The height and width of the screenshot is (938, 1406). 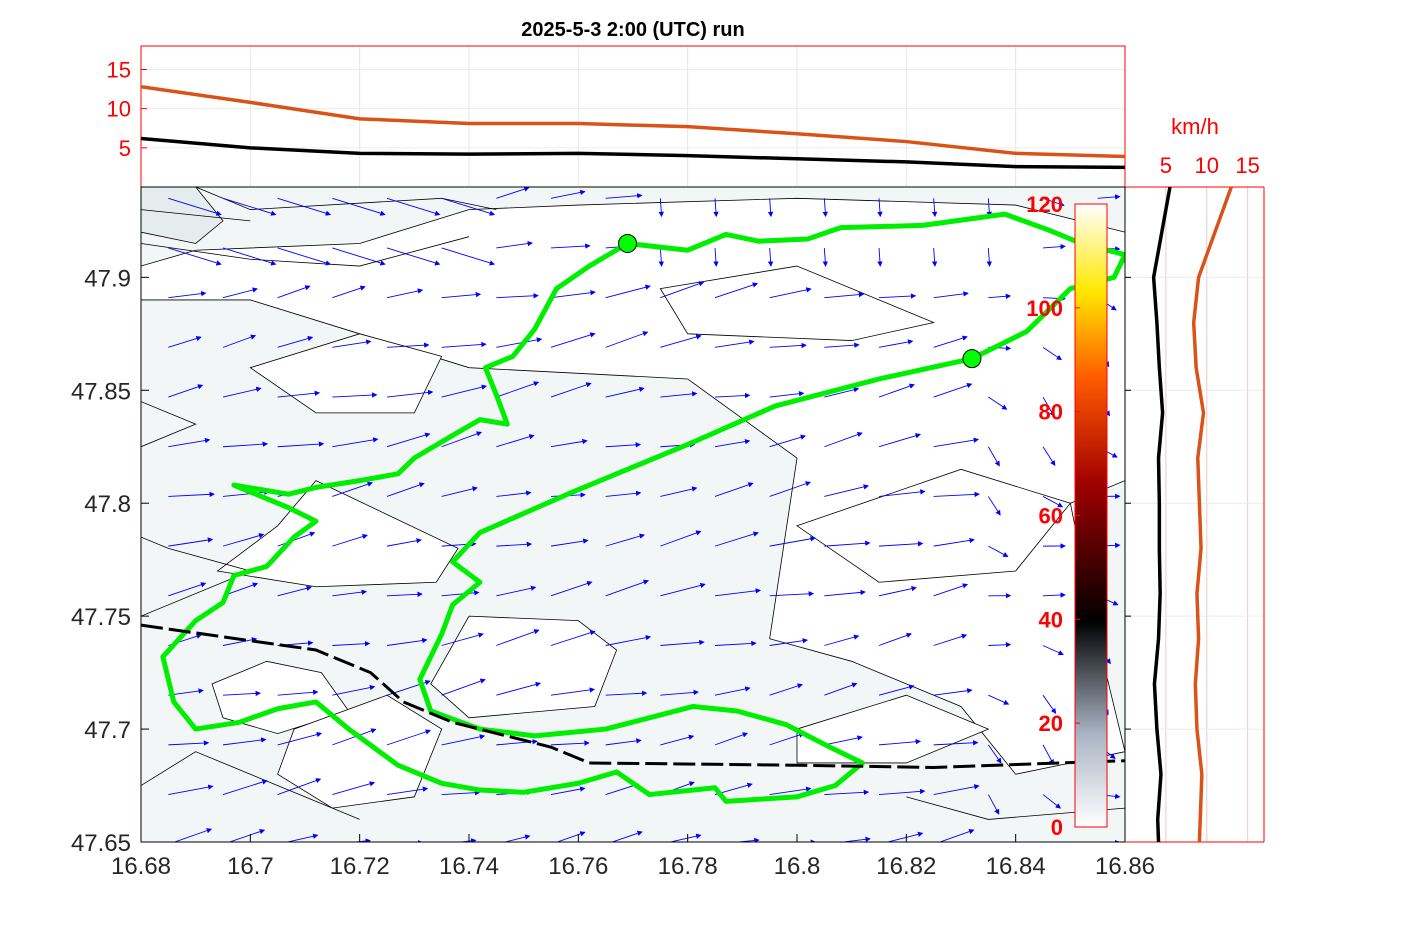 I want to click on map-xtick-label: 16.84, so click(x=1016, y=866).